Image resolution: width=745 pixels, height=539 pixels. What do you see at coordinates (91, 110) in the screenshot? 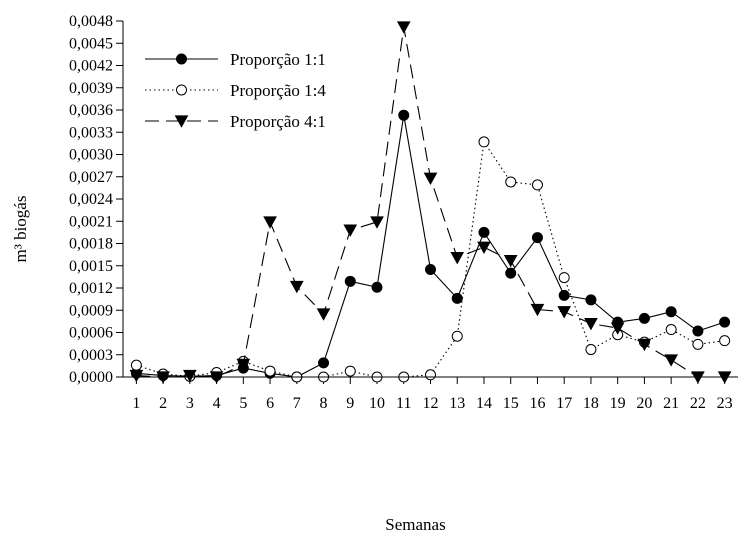
I see `y-tick-label: 0,0036` at bounding box center [91, 110].